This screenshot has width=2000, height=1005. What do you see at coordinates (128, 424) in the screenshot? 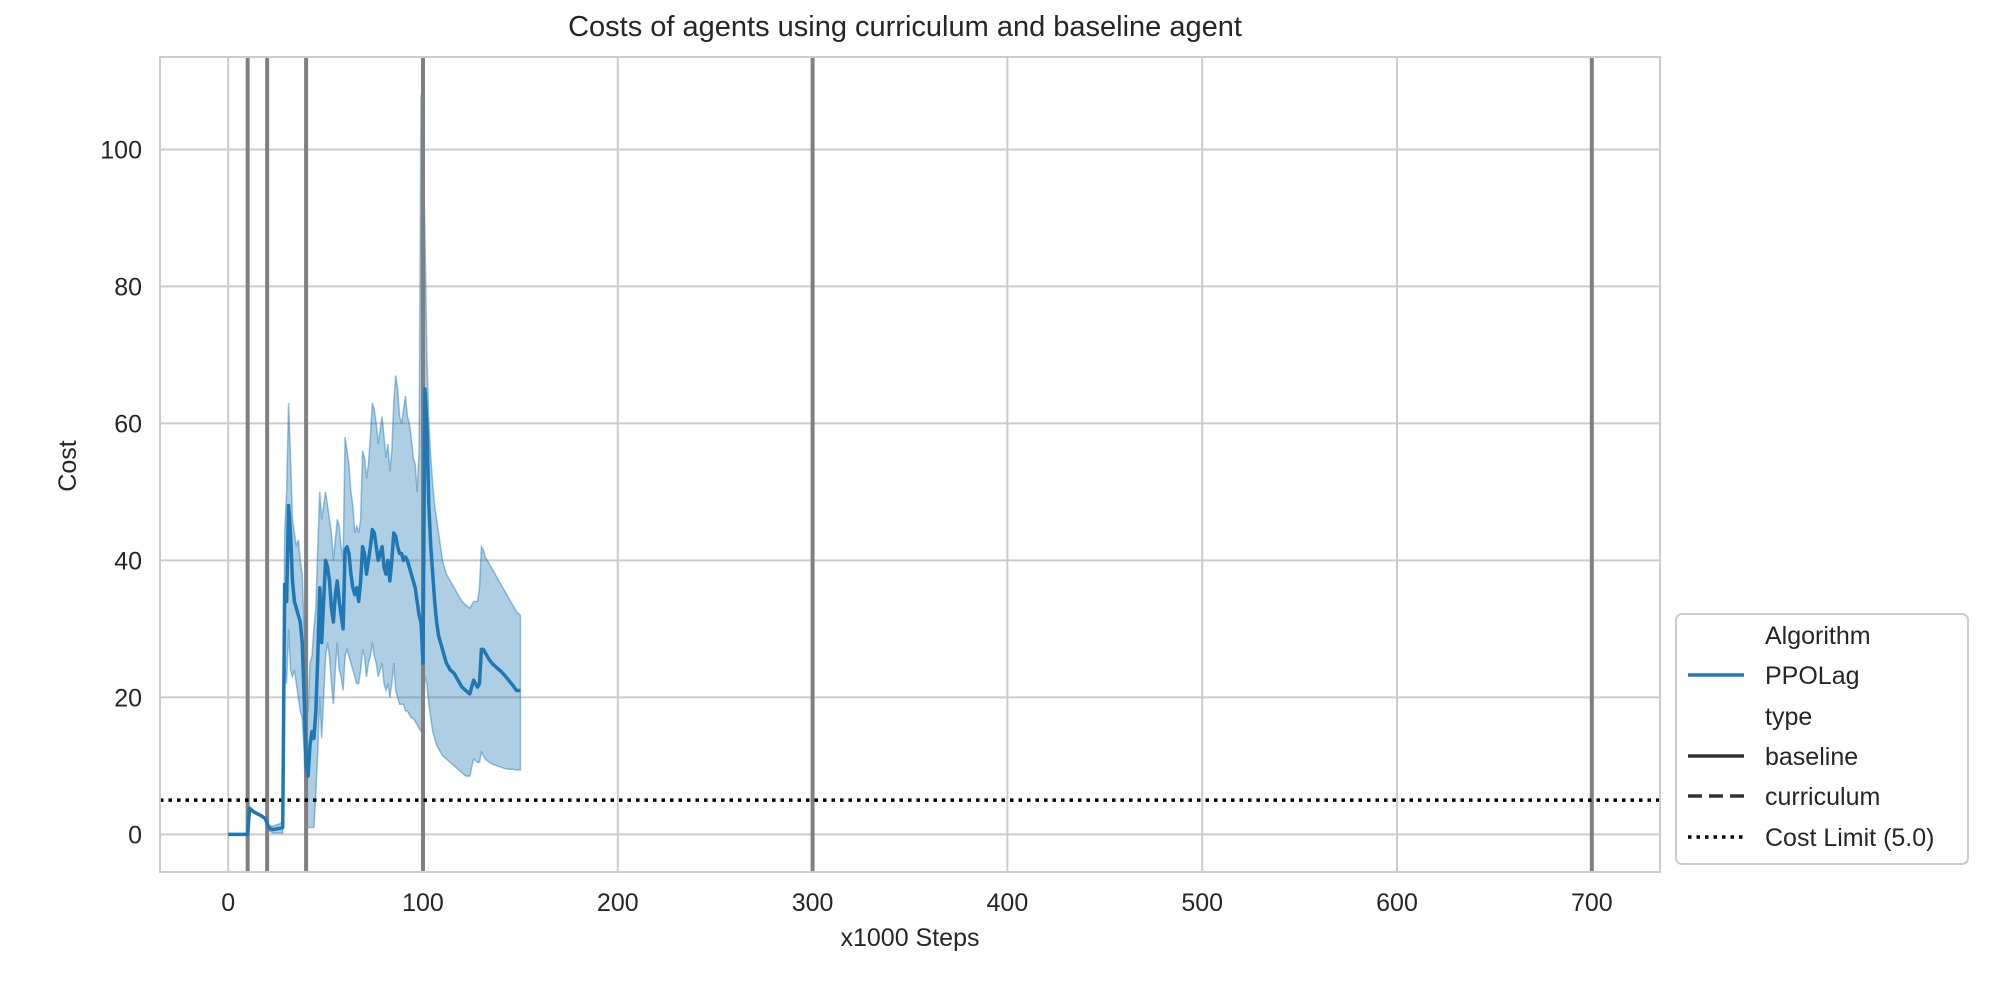
I see `y-tick-label: 60` at bounding box center [128, 424].